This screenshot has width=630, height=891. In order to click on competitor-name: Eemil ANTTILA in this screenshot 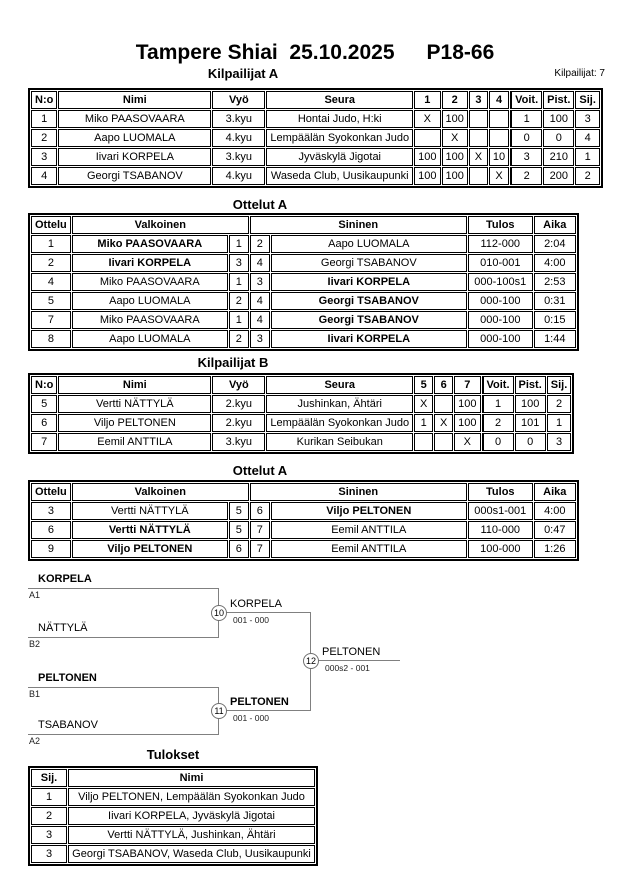, I will do `click(135, 442)`.